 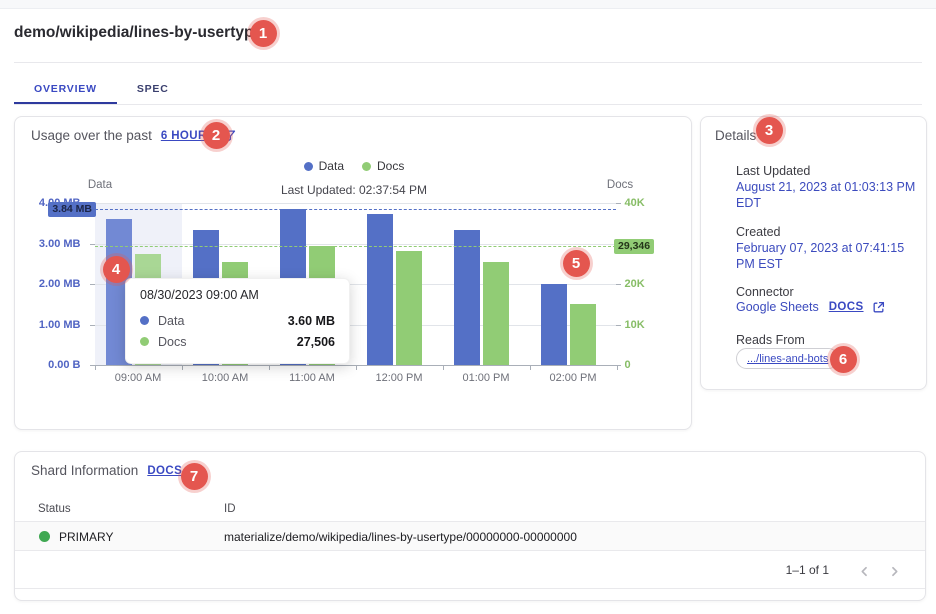 What do you see at coordinates (138, 32) in the screenshot?
I see `page-title: demo/wikipedia/lines-by-usertype` at bounding box center [138, 32].